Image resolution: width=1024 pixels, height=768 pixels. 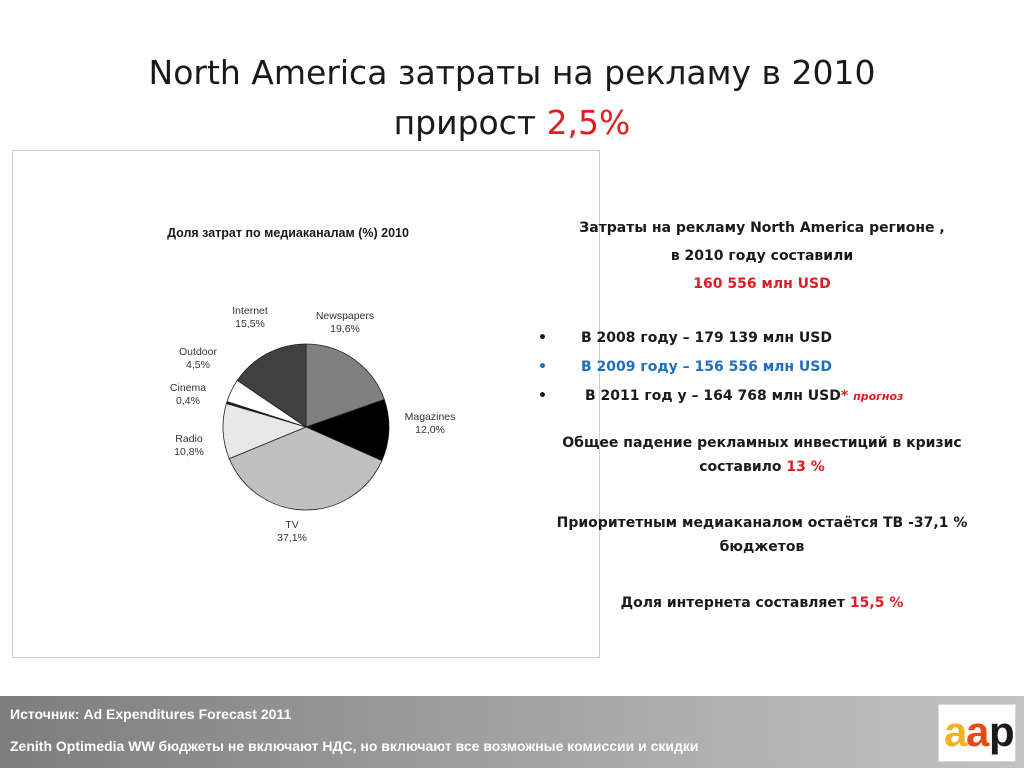 What do you see at coordinates (762, 284) in the screenshot?
I see `intro-total-value: 160 556 млн USD` at bounding box center [762, 284].